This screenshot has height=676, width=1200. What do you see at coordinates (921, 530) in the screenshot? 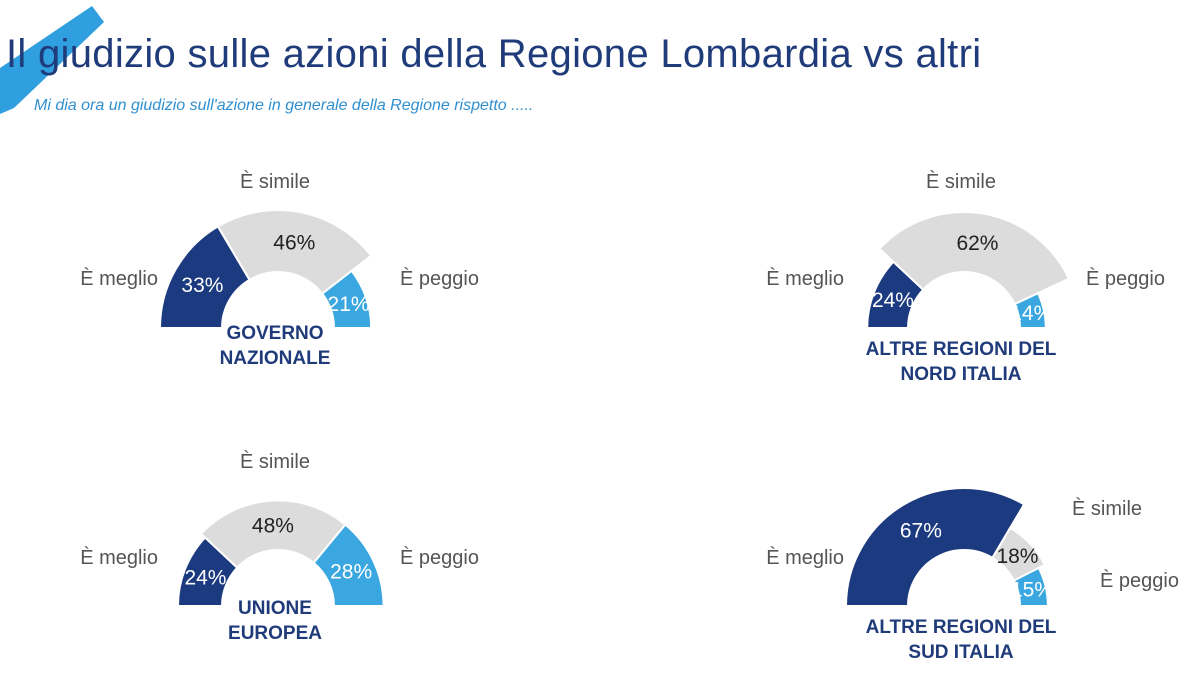
I see `value-label-meglio: 67%` at bounding box center [921, 530].